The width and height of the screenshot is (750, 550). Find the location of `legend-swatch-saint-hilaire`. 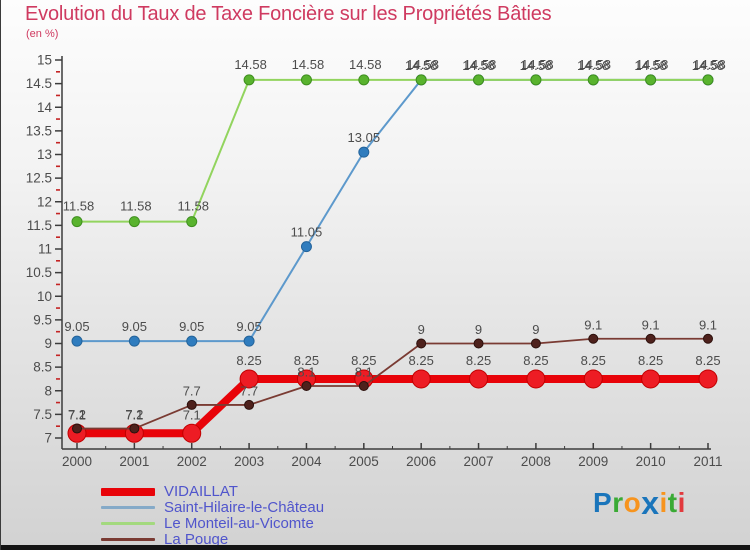

legend-swatch-saint-hilaire is located at coordinates (128, 507).